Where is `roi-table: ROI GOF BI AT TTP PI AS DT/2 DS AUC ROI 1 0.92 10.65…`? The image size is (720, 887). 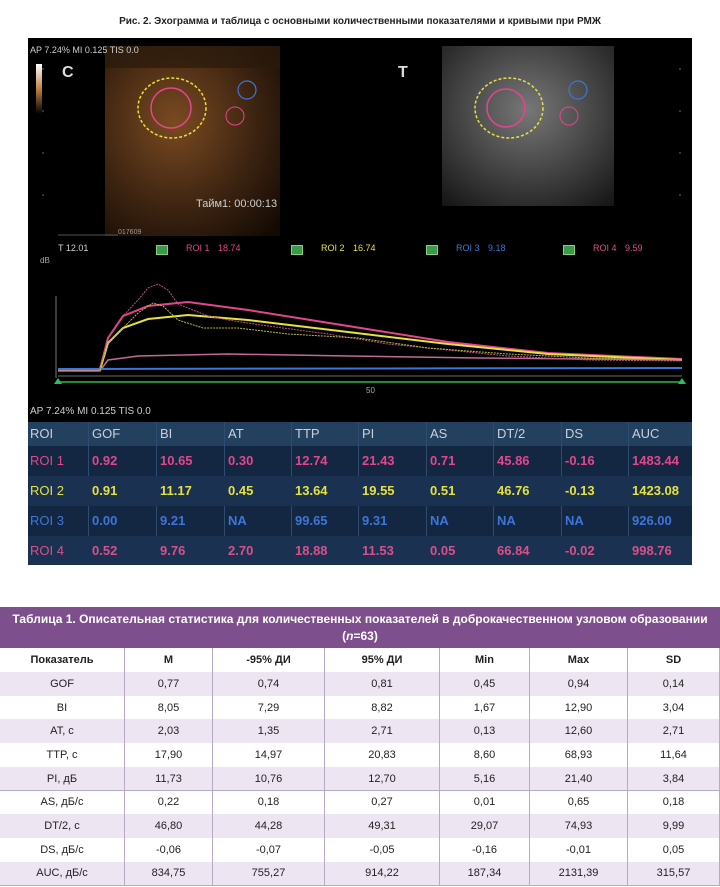
roi-table: ROI GOF BI AT TTP PI AS DT/2 DS AUC ROI 1 0.92 10.65… is located at coordinates (360, 493).